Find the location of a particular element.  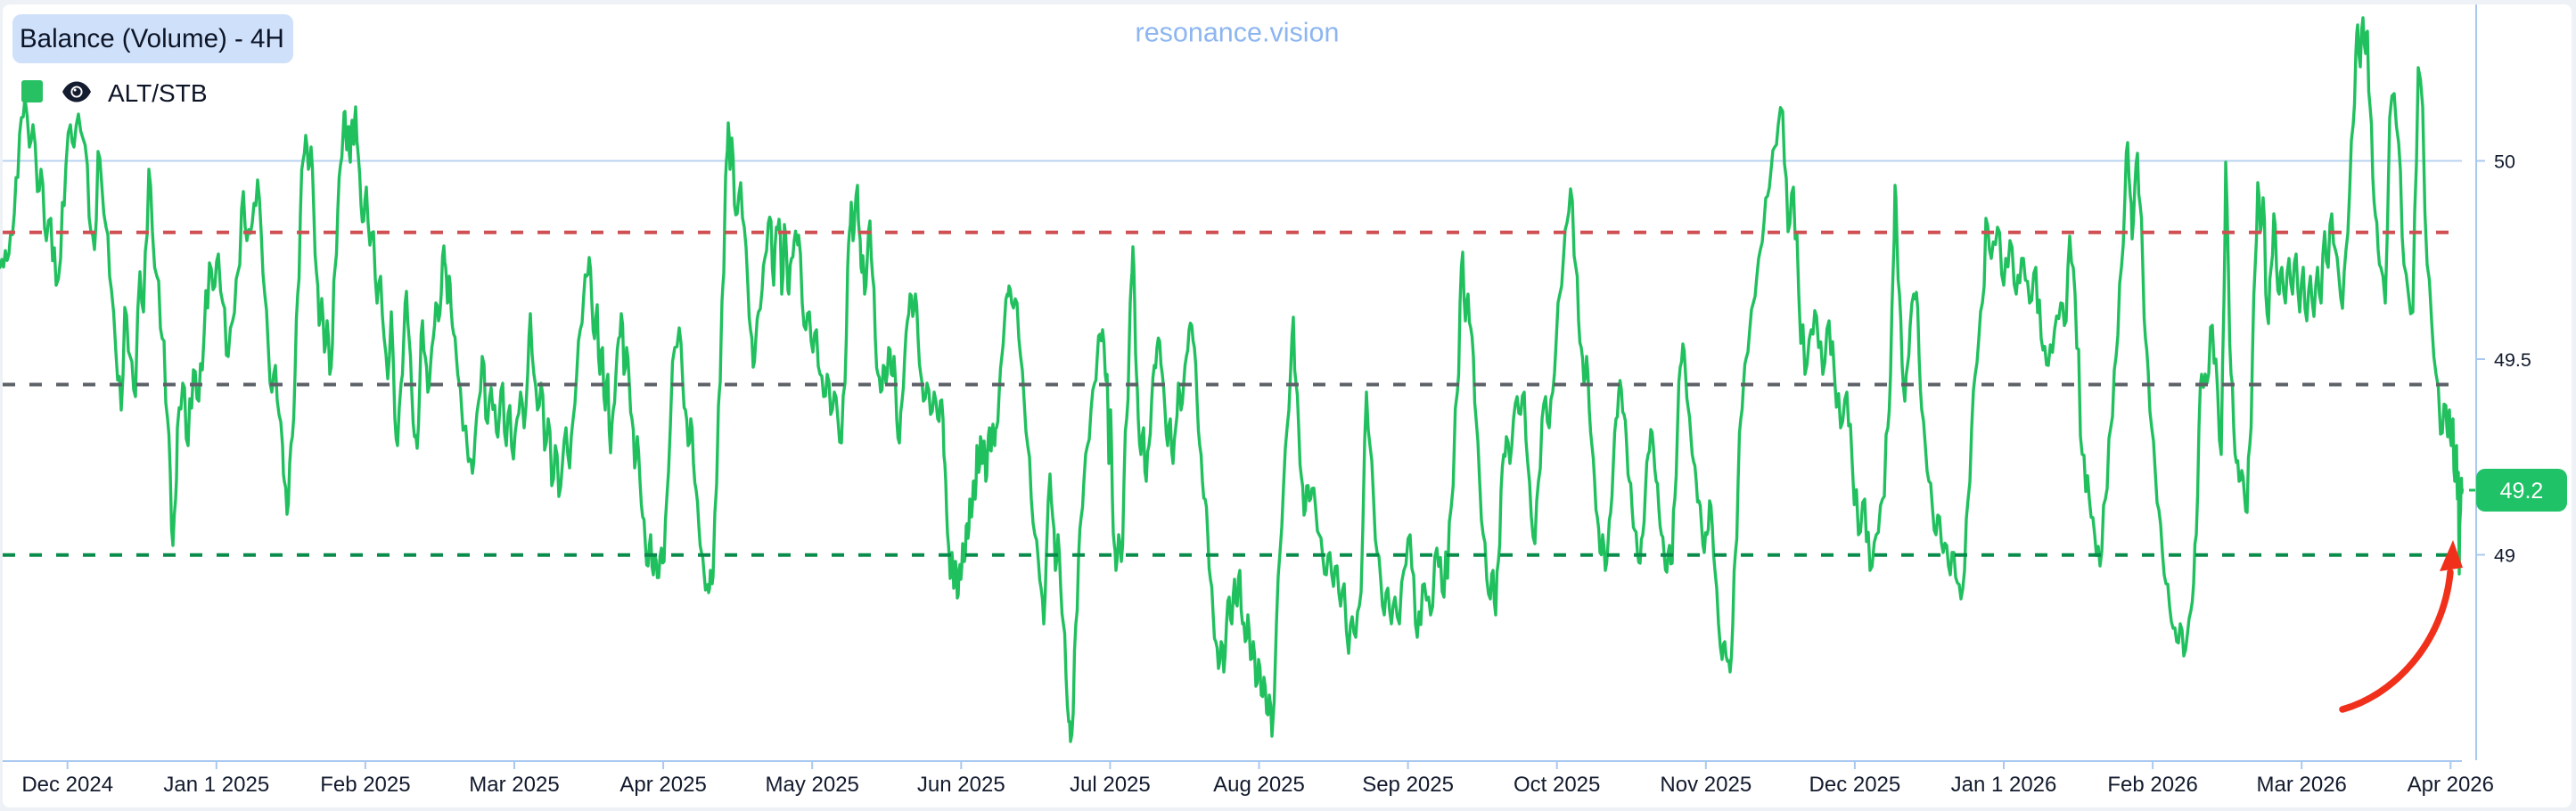

svg-text: Dec 2024 is located at coordinates (67, 785).